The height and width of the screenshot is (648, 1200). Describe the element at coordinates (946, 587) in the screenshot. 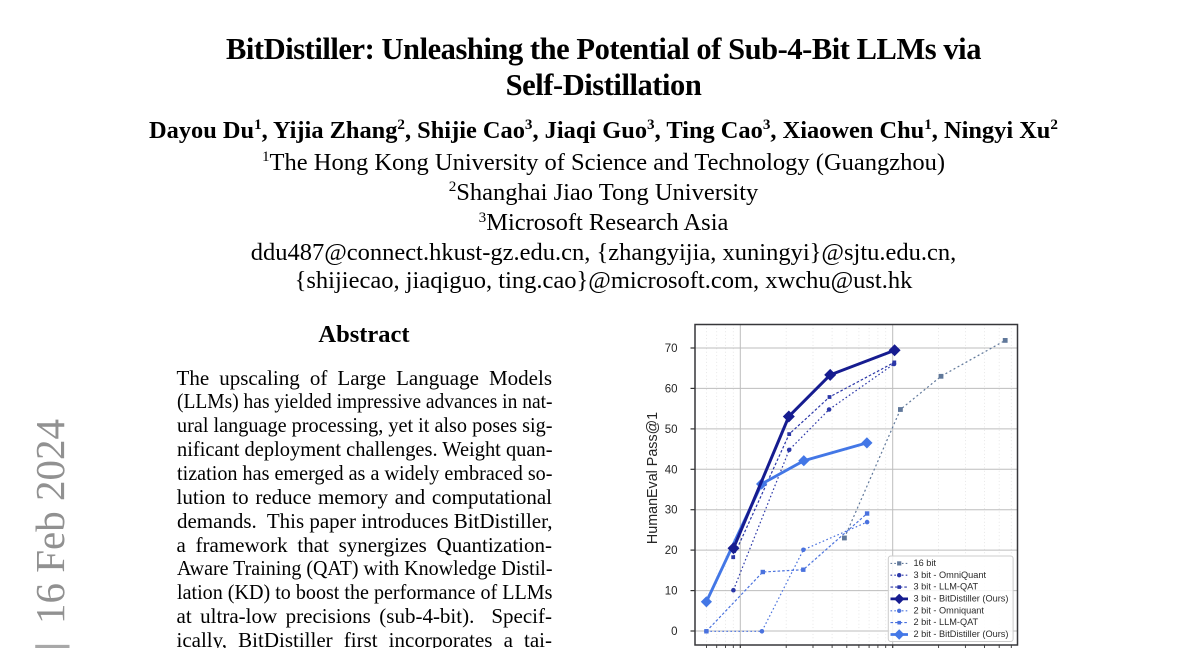

I see `svg-text: 3 bit - LLM-QAT` at that location.